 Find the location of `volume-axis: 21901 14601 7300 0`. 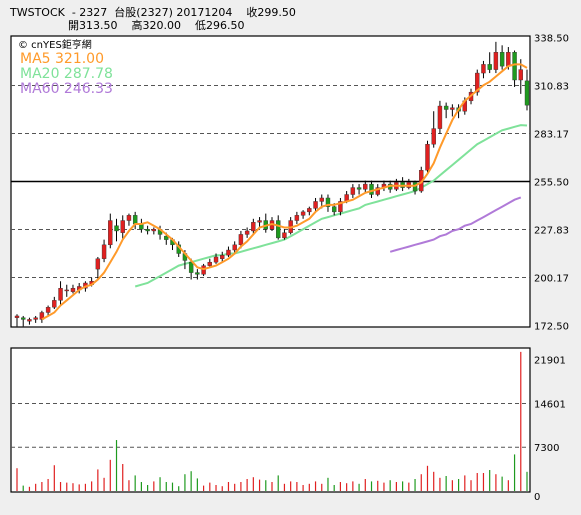

volume-axis: 21901 14601 7300 0 is located at coordinates (550, 429).